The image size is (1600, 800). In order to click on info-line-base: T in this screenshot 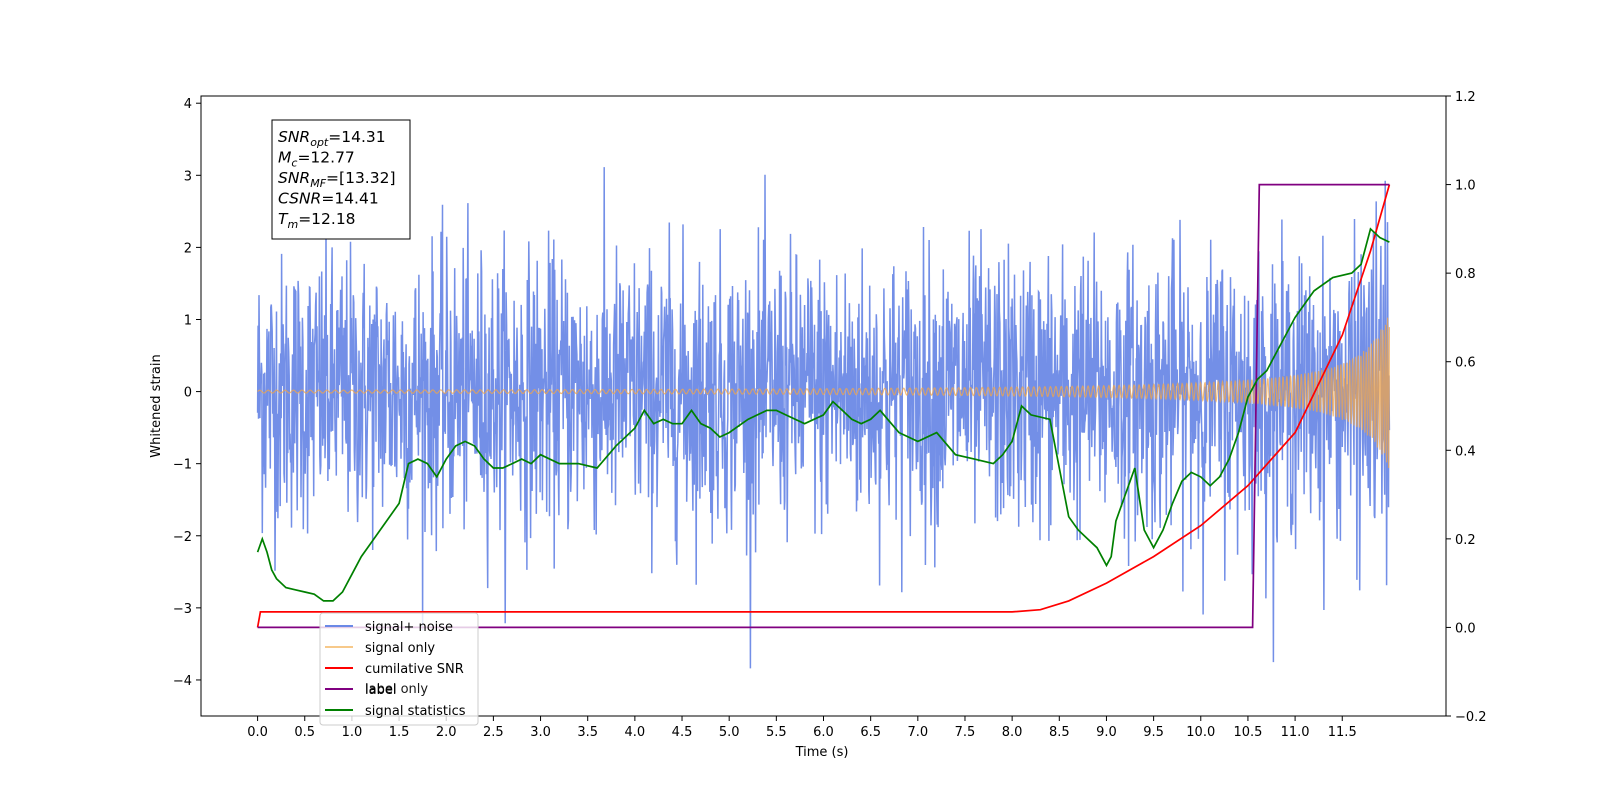, I will do `click(283, 219)`.